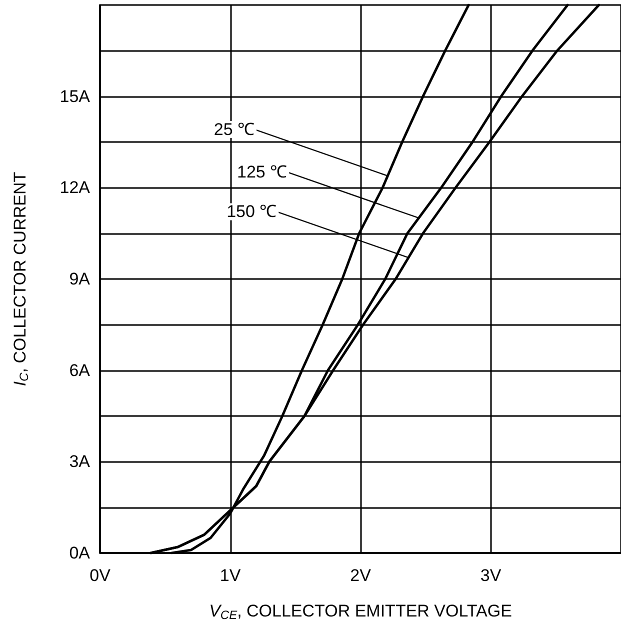 The image size is (621, 641). I want to click on y-tick-label: 6A, so click(80, 370).